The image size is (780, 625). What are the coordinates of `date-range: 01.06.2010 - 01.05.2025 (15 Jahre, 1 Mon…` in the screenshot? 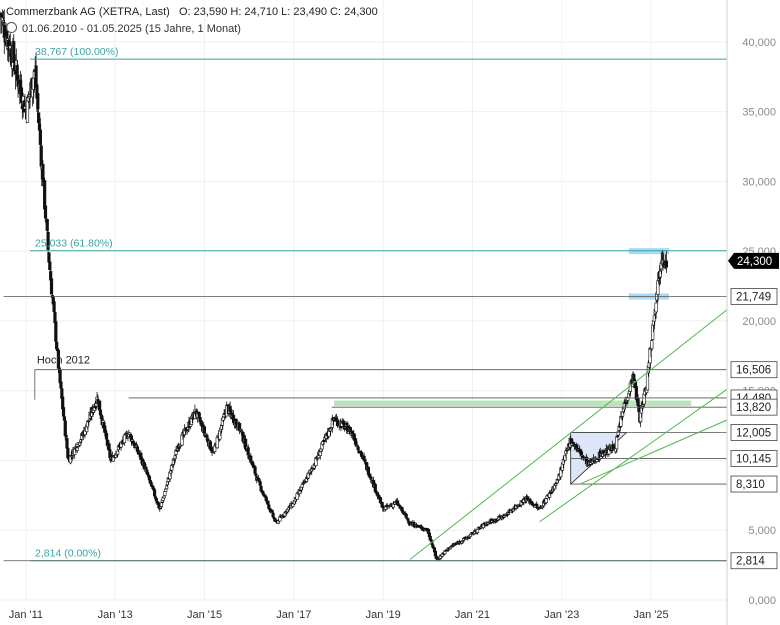 It's located at (123, 28).